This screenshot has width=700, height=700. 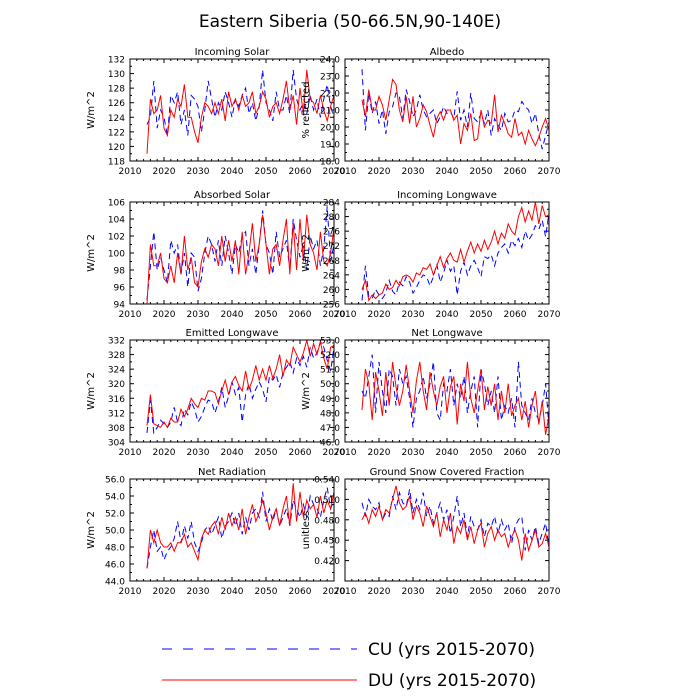 What do you see at coordinates (330, 61) in the screenshot?
I see `y-tick-label: 24.0` at bounding box center [330, 61].